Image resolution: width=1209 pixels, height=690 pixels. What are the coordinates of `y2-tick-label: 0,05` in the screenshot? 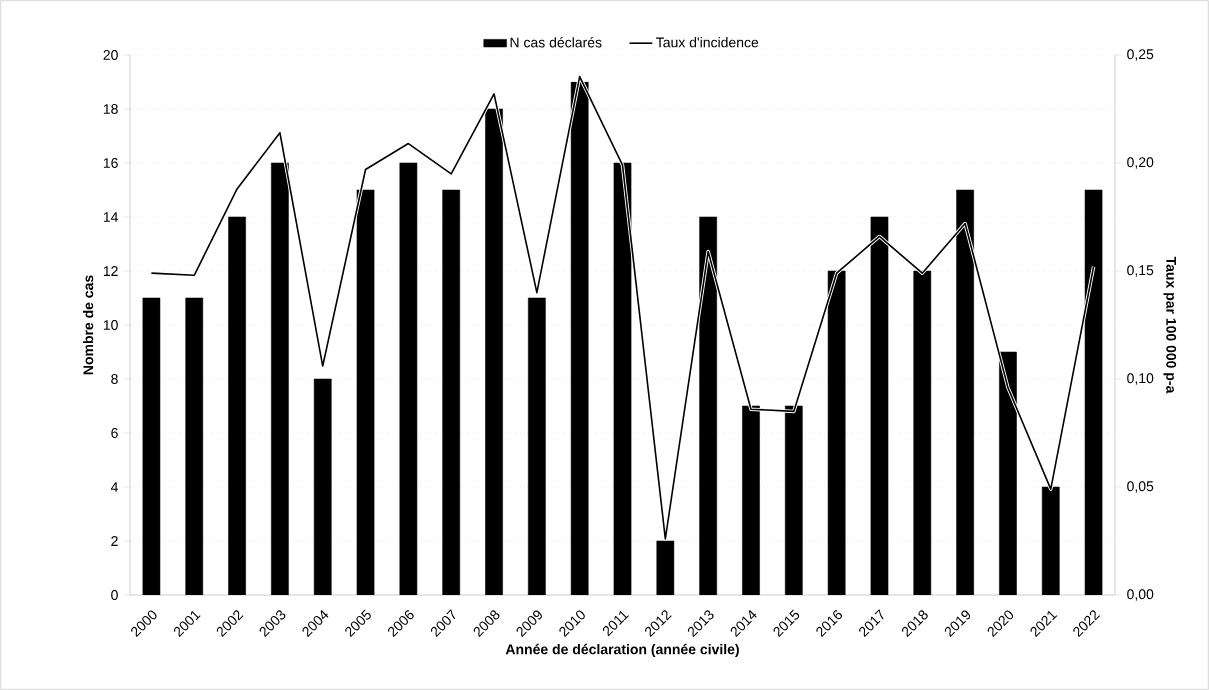 It's located at (1140, 487).